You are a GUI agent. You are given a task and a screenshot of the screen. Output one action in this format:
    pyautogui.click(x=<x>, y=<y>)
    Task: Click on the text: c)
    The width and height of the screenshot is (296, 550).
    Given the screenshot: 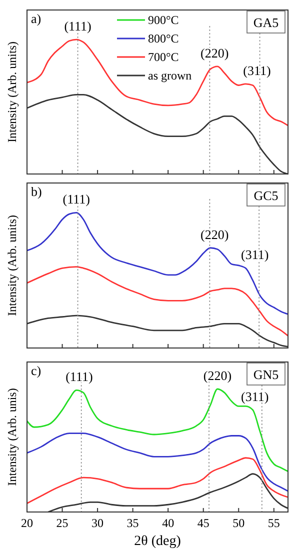 What is the action you would take?
    pyautogui.click(x=36, y=370)
    